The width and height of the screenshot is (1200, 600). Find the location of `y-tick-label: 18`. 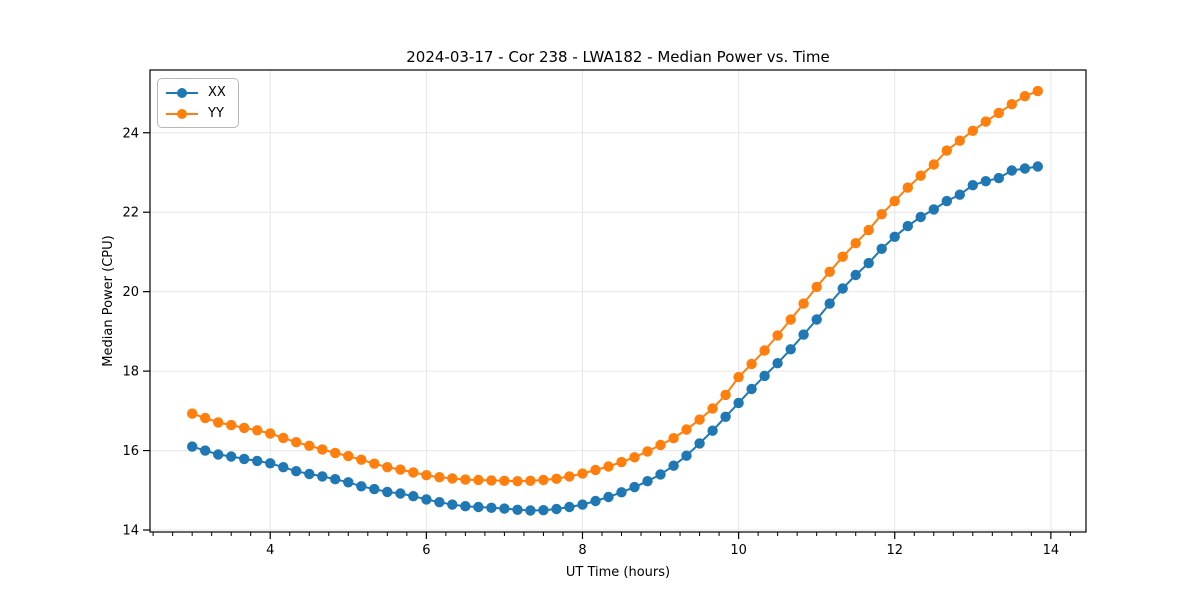

y-tick-label: 18 is located at coordinates (130, 372).